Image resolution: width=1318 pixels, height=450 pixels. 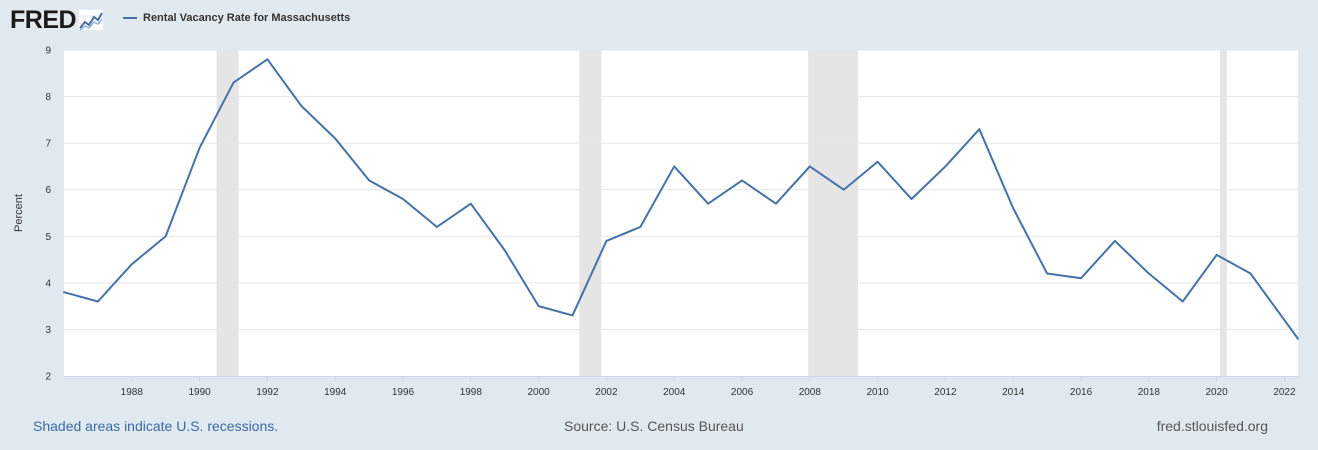 I want to click on y-tick-label-8: 8, so click(x=48, y=97).